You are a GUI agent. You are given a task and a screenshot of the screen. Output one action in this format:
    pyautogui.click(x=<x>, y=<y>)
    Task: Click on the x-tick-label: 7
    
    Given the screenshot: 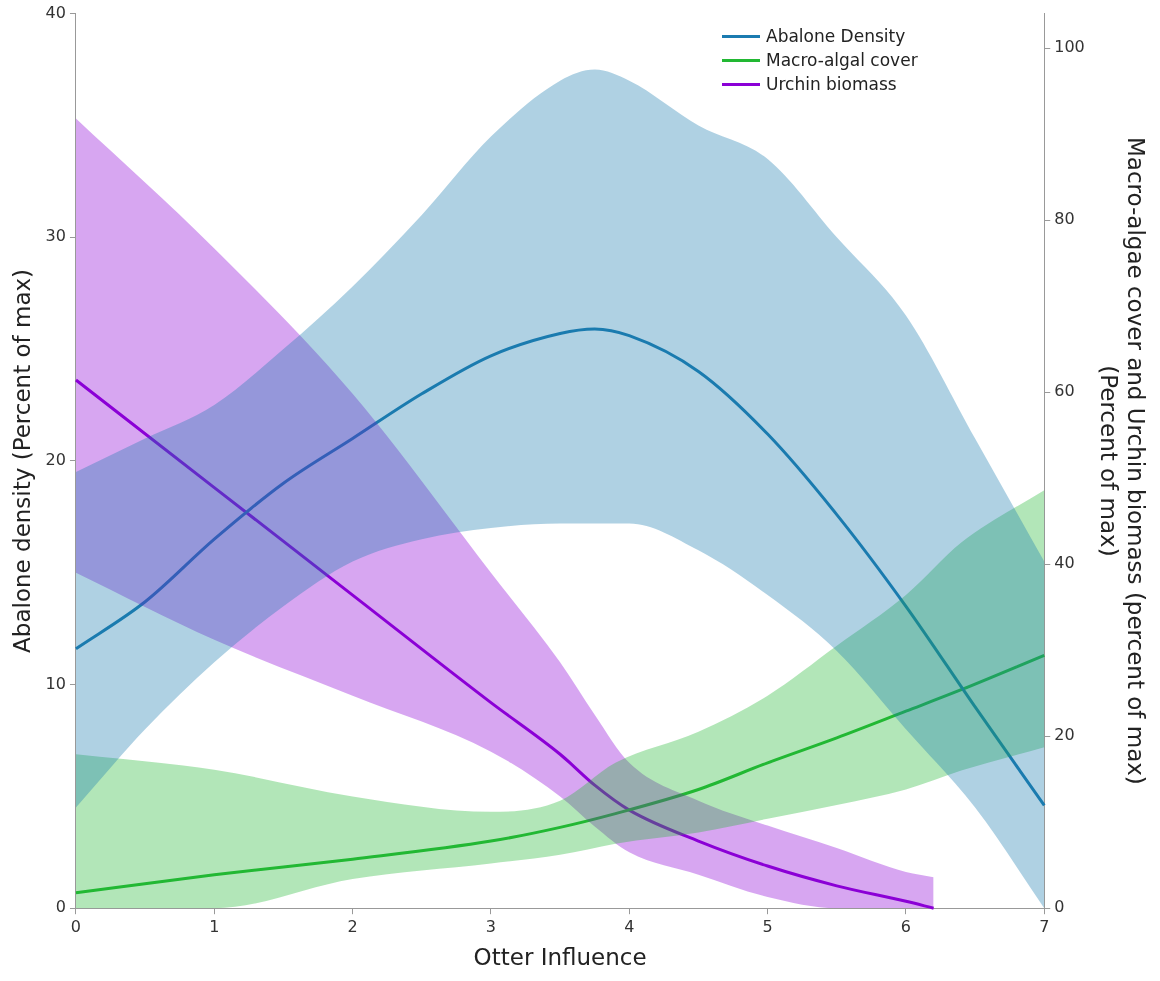 What is the action you would take?
    pyautogui.click(x=1044, y=926)
    